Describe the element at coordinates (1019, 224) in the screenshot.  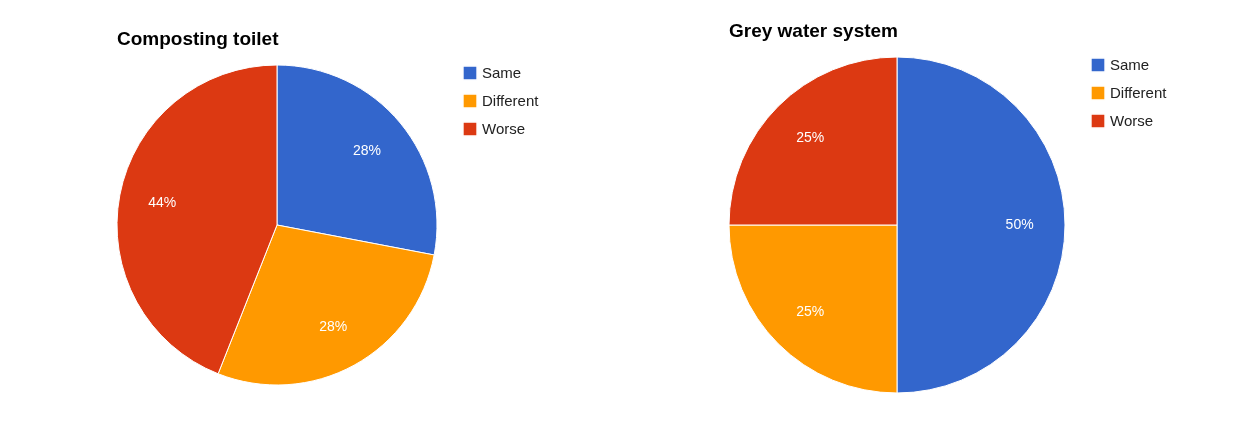
I see `data-label: 50%` at that location.